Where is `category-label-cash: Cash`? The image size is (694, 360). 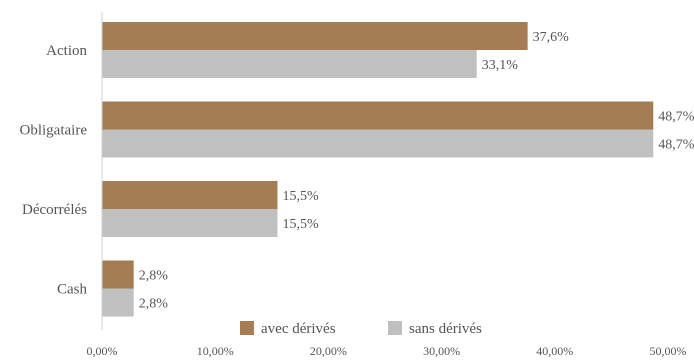 category-label-cash: Cash is located at coordinates (72, 290).